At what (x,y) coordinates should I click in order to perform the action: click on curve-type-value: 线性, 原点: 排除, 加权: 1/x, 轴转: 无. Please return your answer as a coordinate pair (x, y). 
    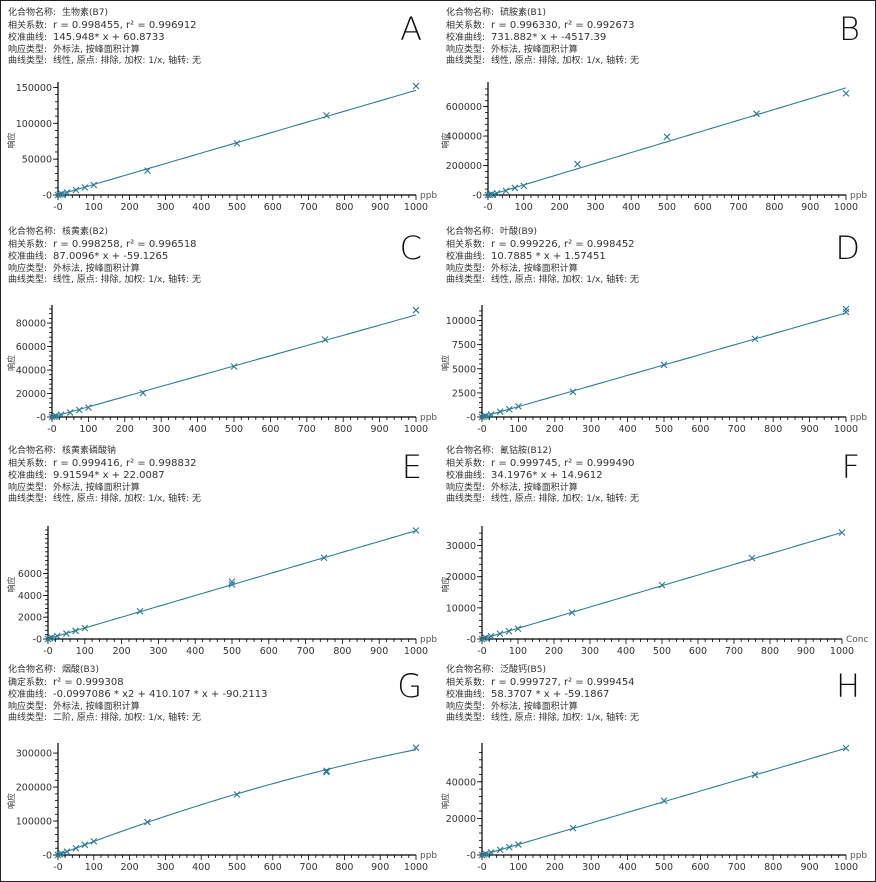
    Looking at the image, I should click on (565, 280).